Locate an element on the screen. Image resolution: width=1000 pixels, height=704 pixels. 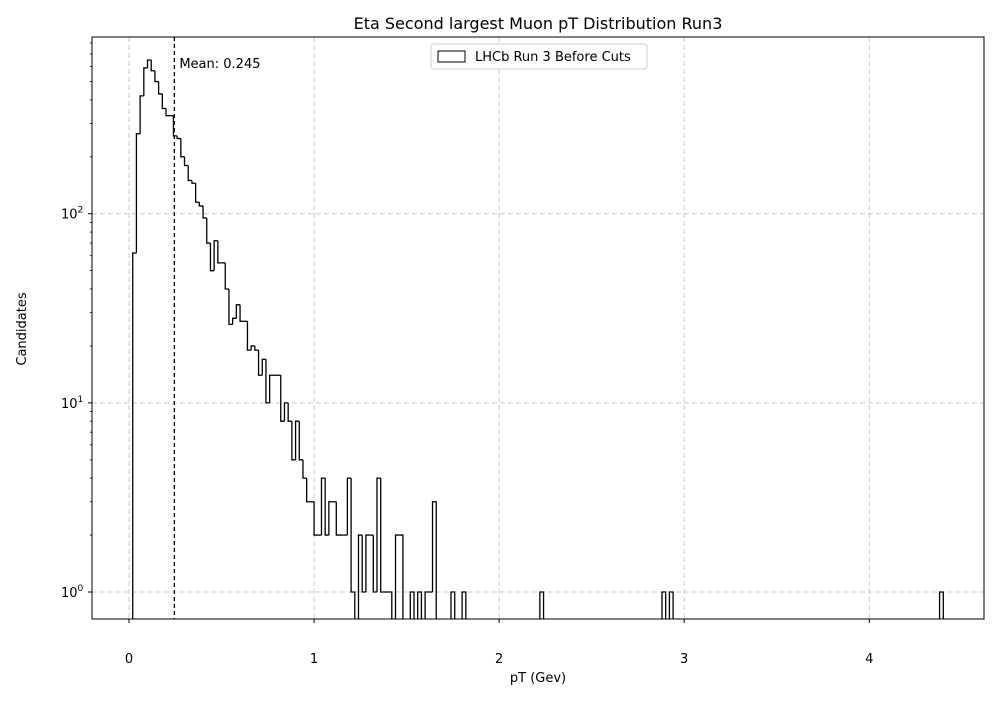
y-tick-label: 10⁰ is located at coordinates (72, 592).